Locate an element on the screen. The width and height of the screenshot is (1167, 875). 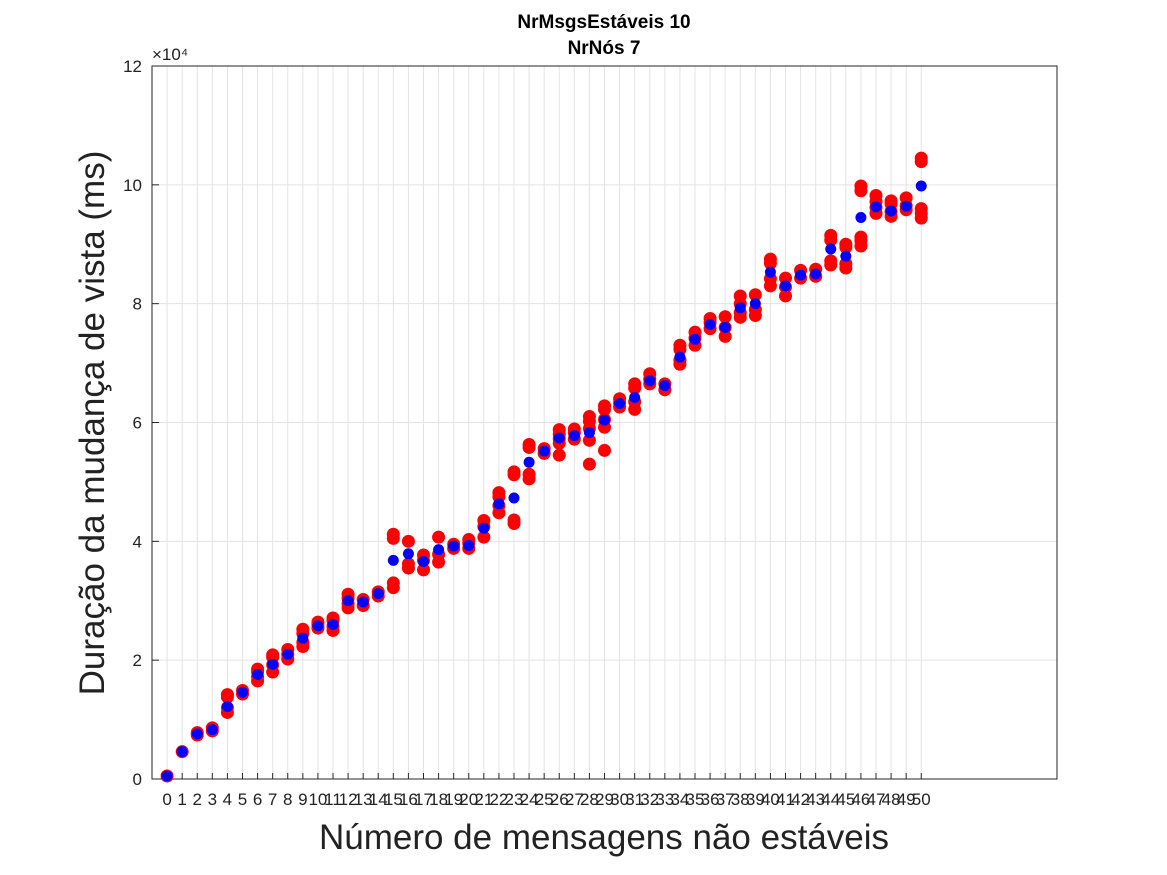
x-tick-label: 34 is located at coordinates (679, 799).